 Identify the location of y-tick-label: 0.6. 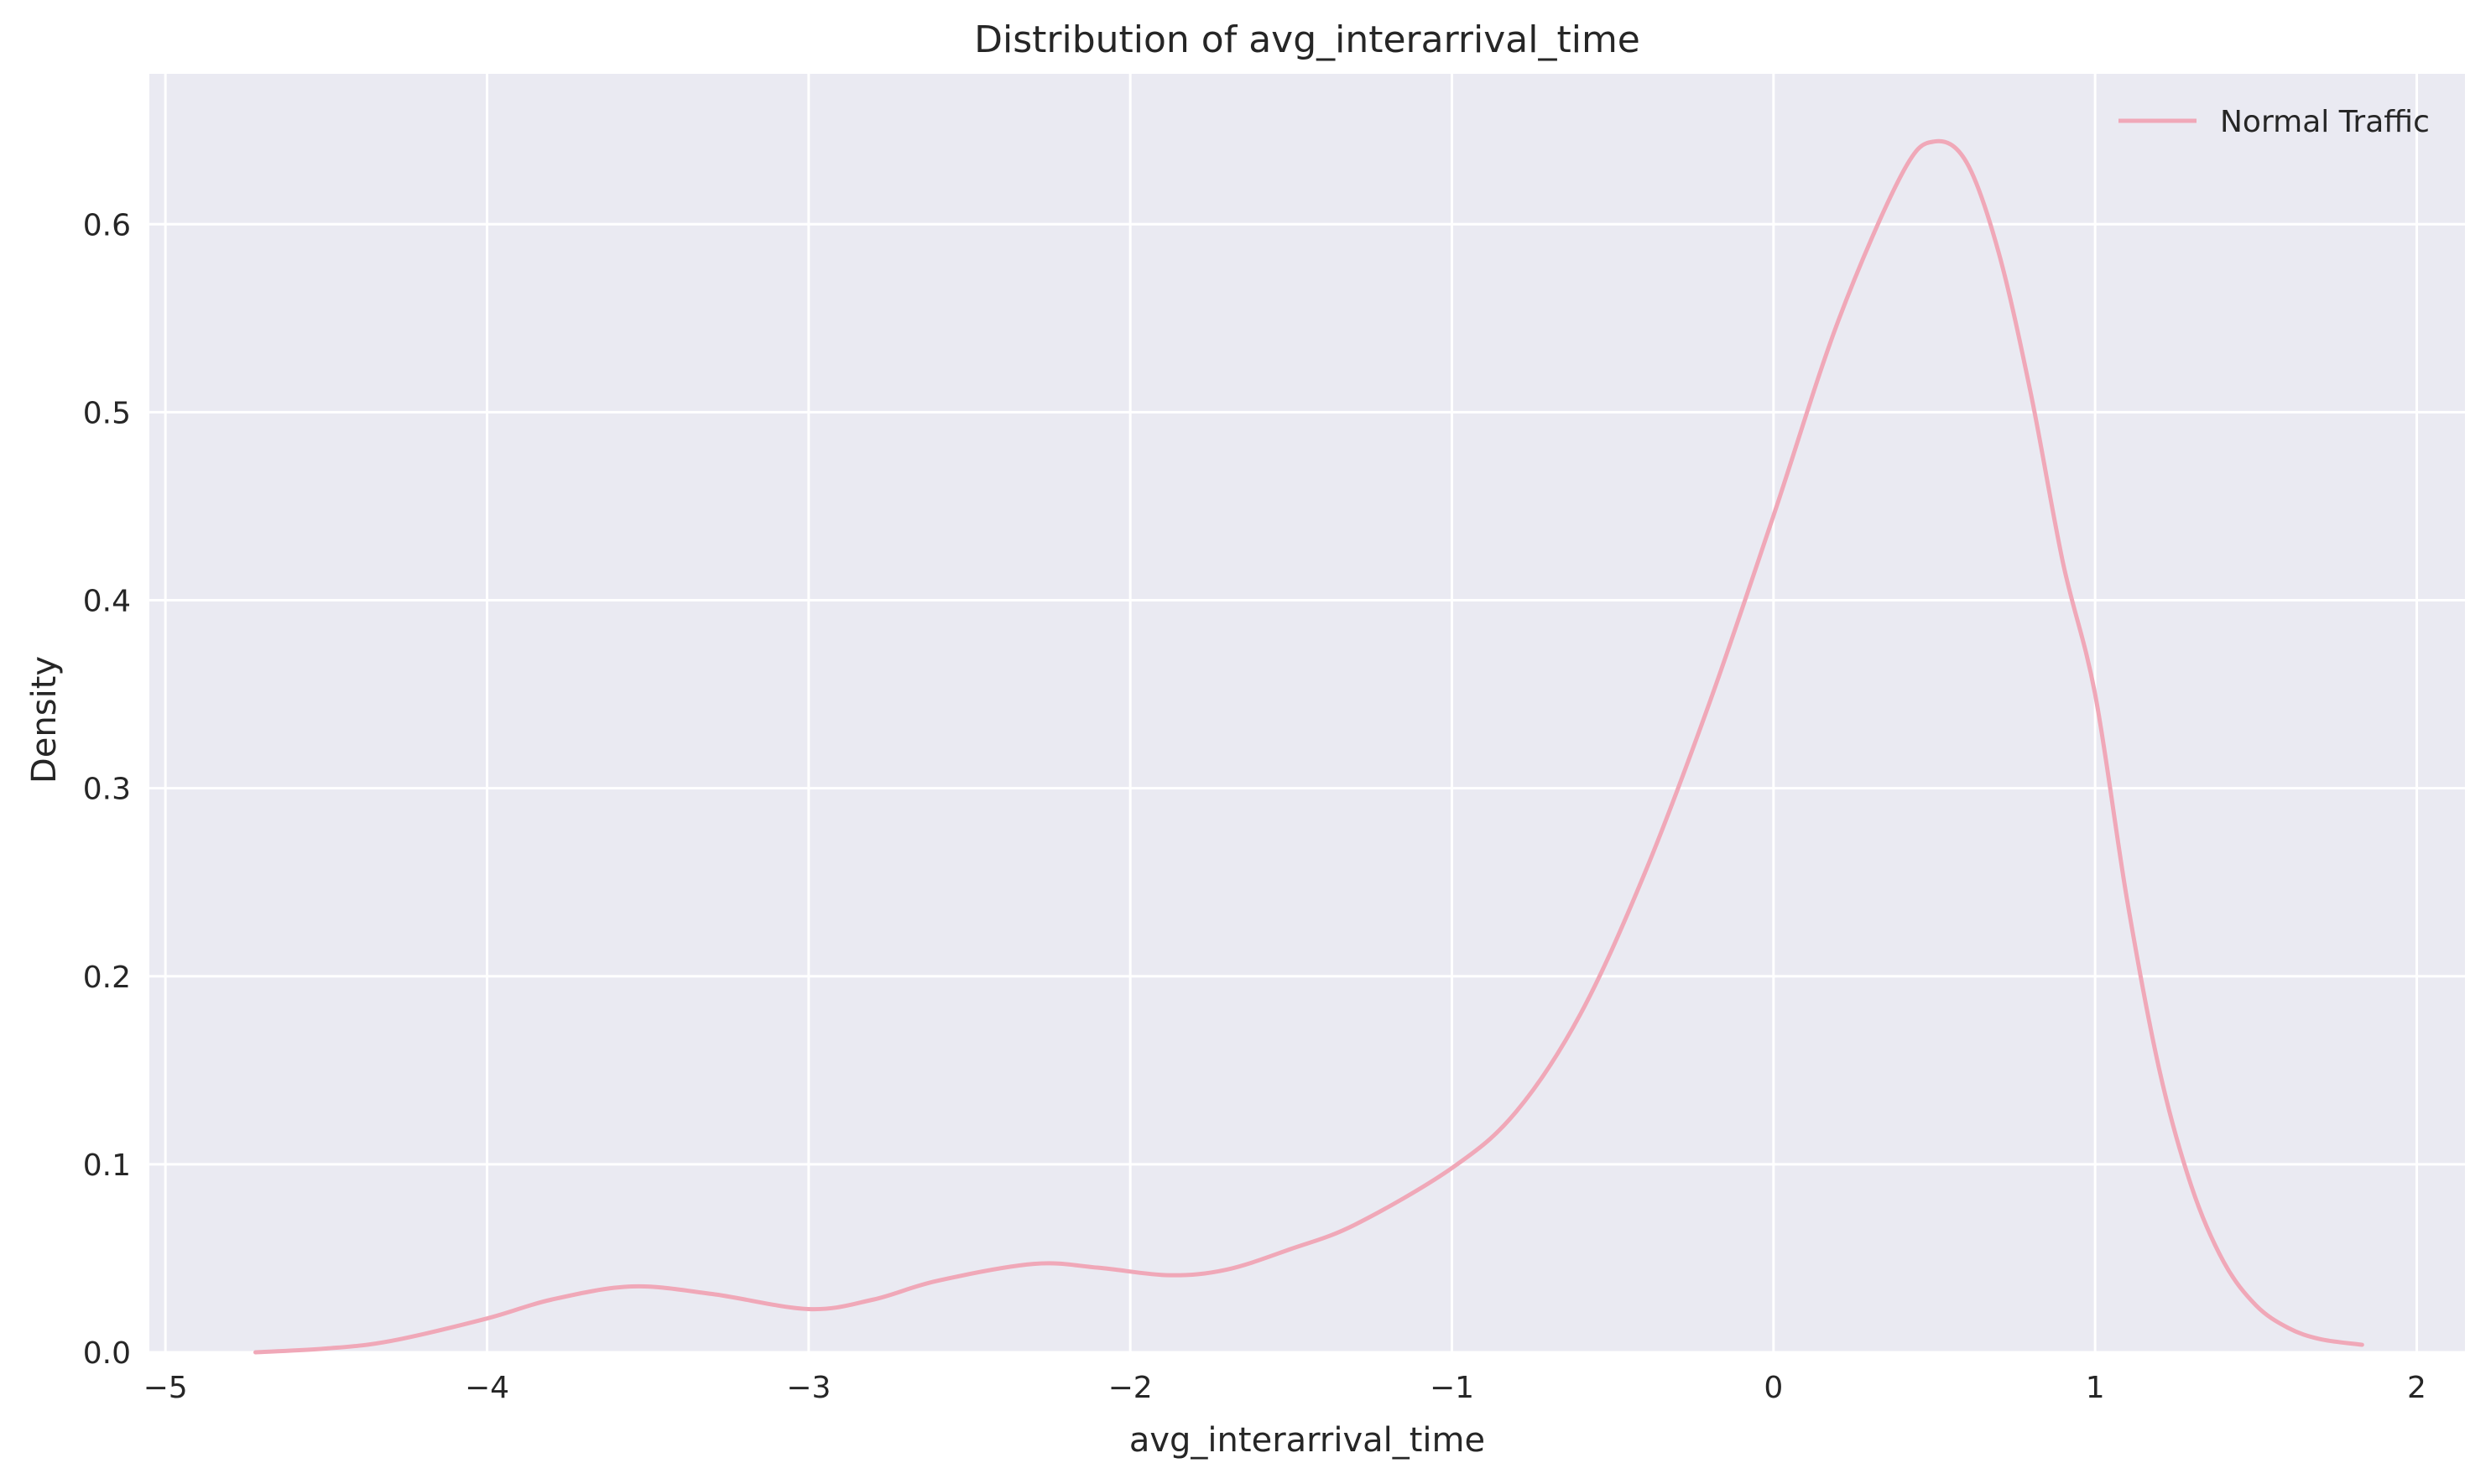
(107, 225).